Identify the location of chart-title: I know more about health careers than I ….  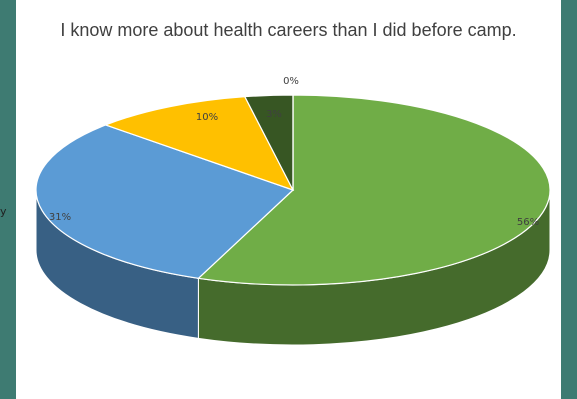
(288, 30).